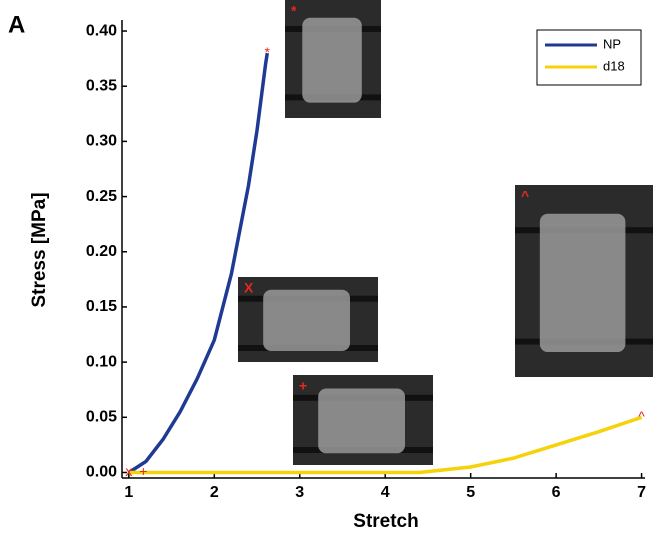  What do you see at coordinates (470, 492) in the screenshot?
I see `x-tick-label: 5` at bounding box center [470, 492].